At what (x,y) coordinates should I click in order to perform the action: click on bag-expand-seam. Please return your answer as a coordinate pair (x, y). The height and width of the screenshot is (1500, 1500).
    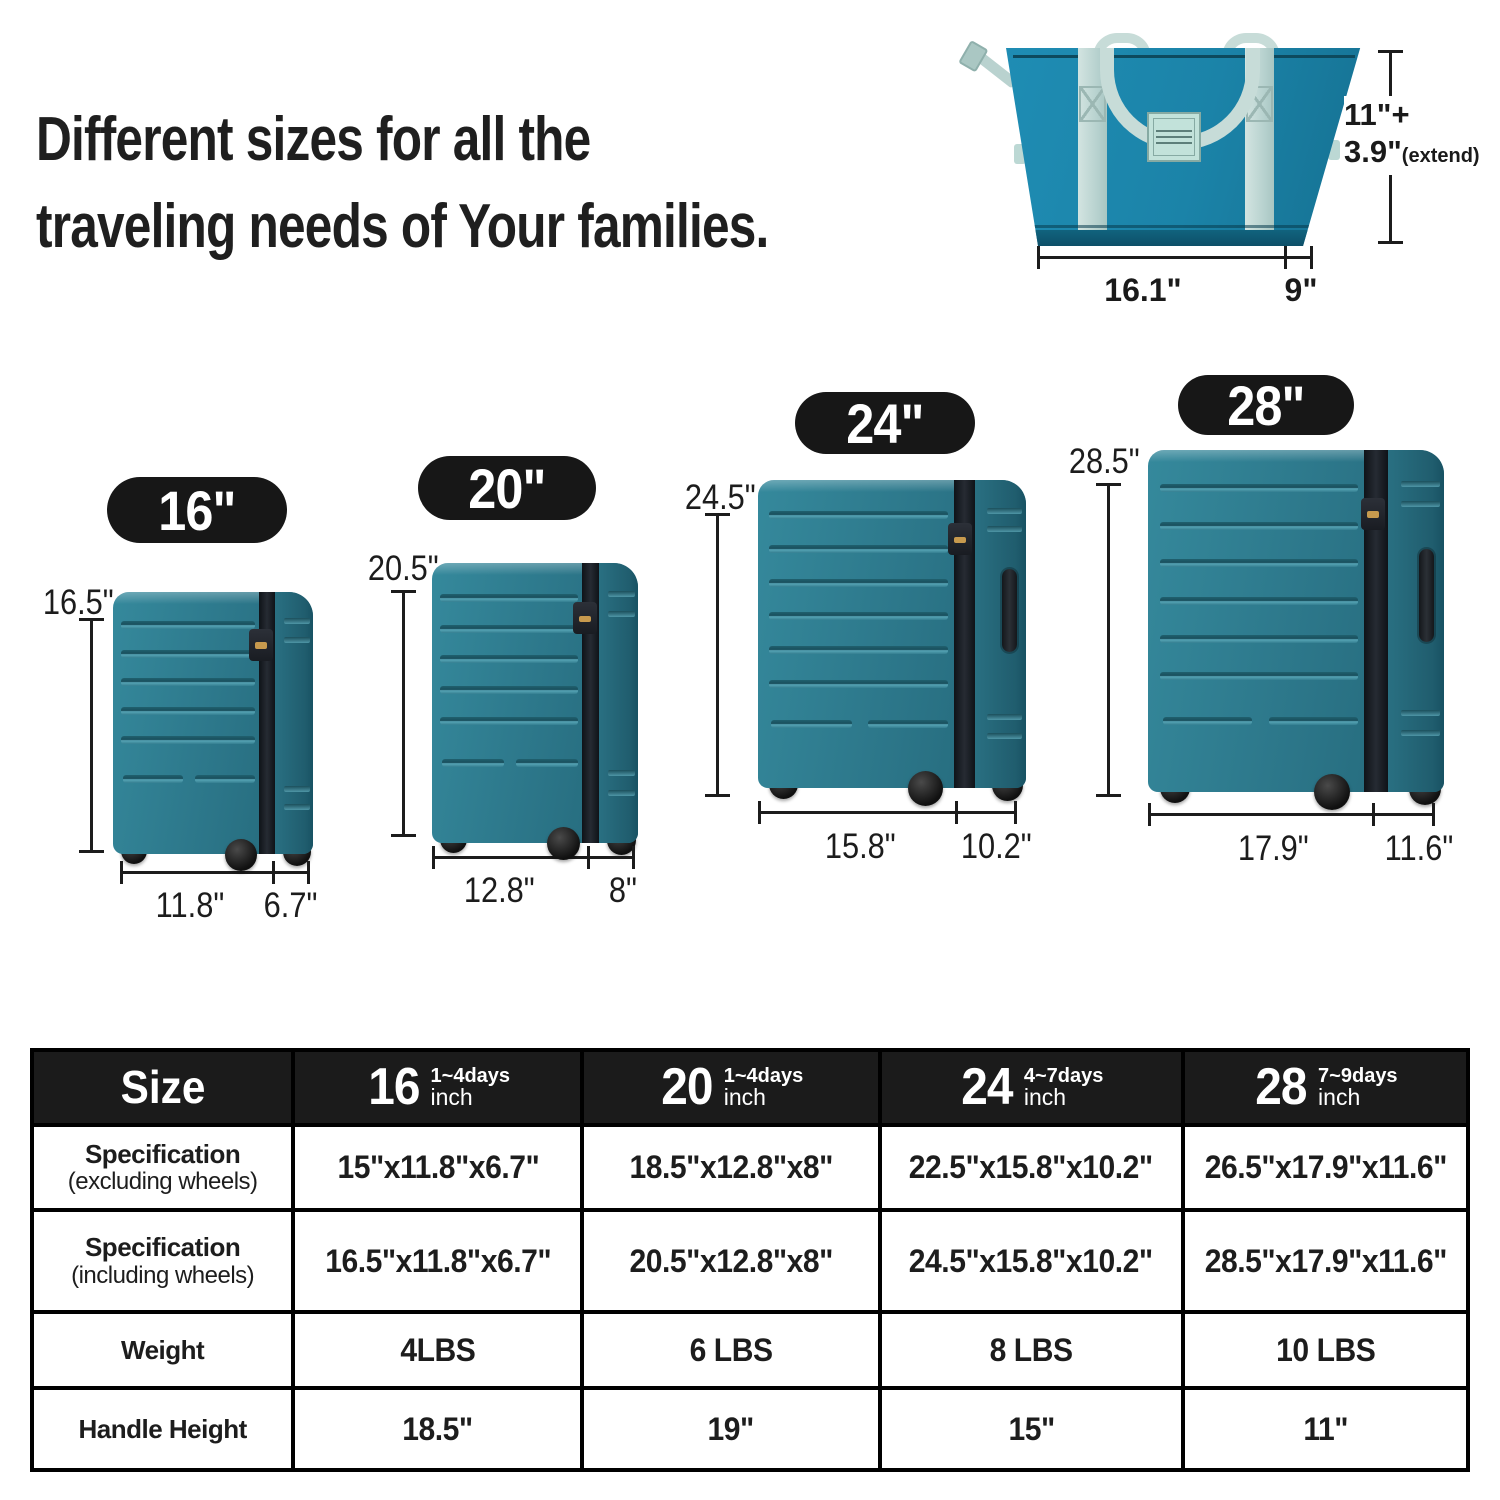
    Looking at the image, I should click on (1176, 226).